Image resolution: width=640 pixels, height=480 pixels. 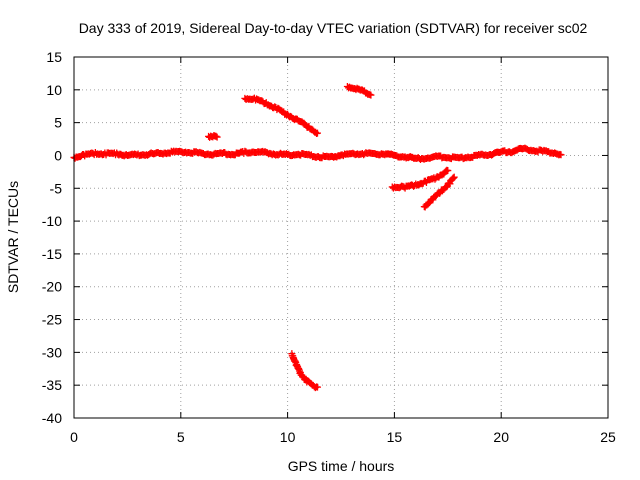 What do you see at coordinates (54, 90) in the screenshot?
I see `y-tick-label: 10` at bounding box center [54, 90].